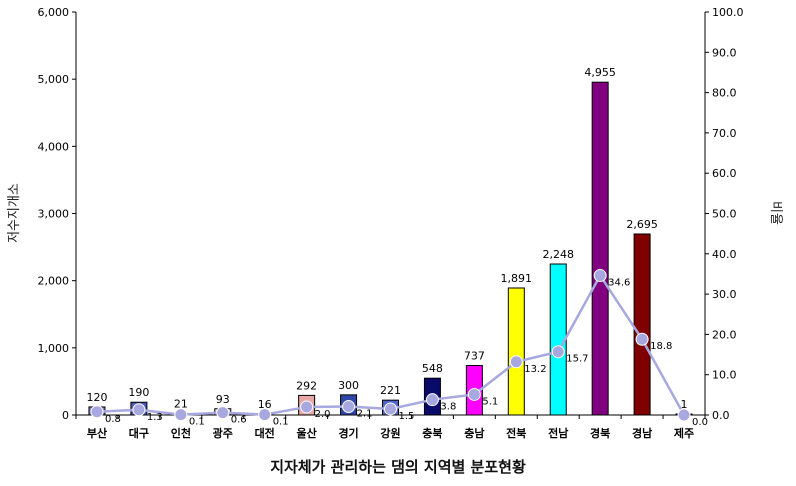  What do you see at coordinates (619, 283) in the screenshot?
I see `ratio-value-label: 34.6` at bounding box center [619, 283].